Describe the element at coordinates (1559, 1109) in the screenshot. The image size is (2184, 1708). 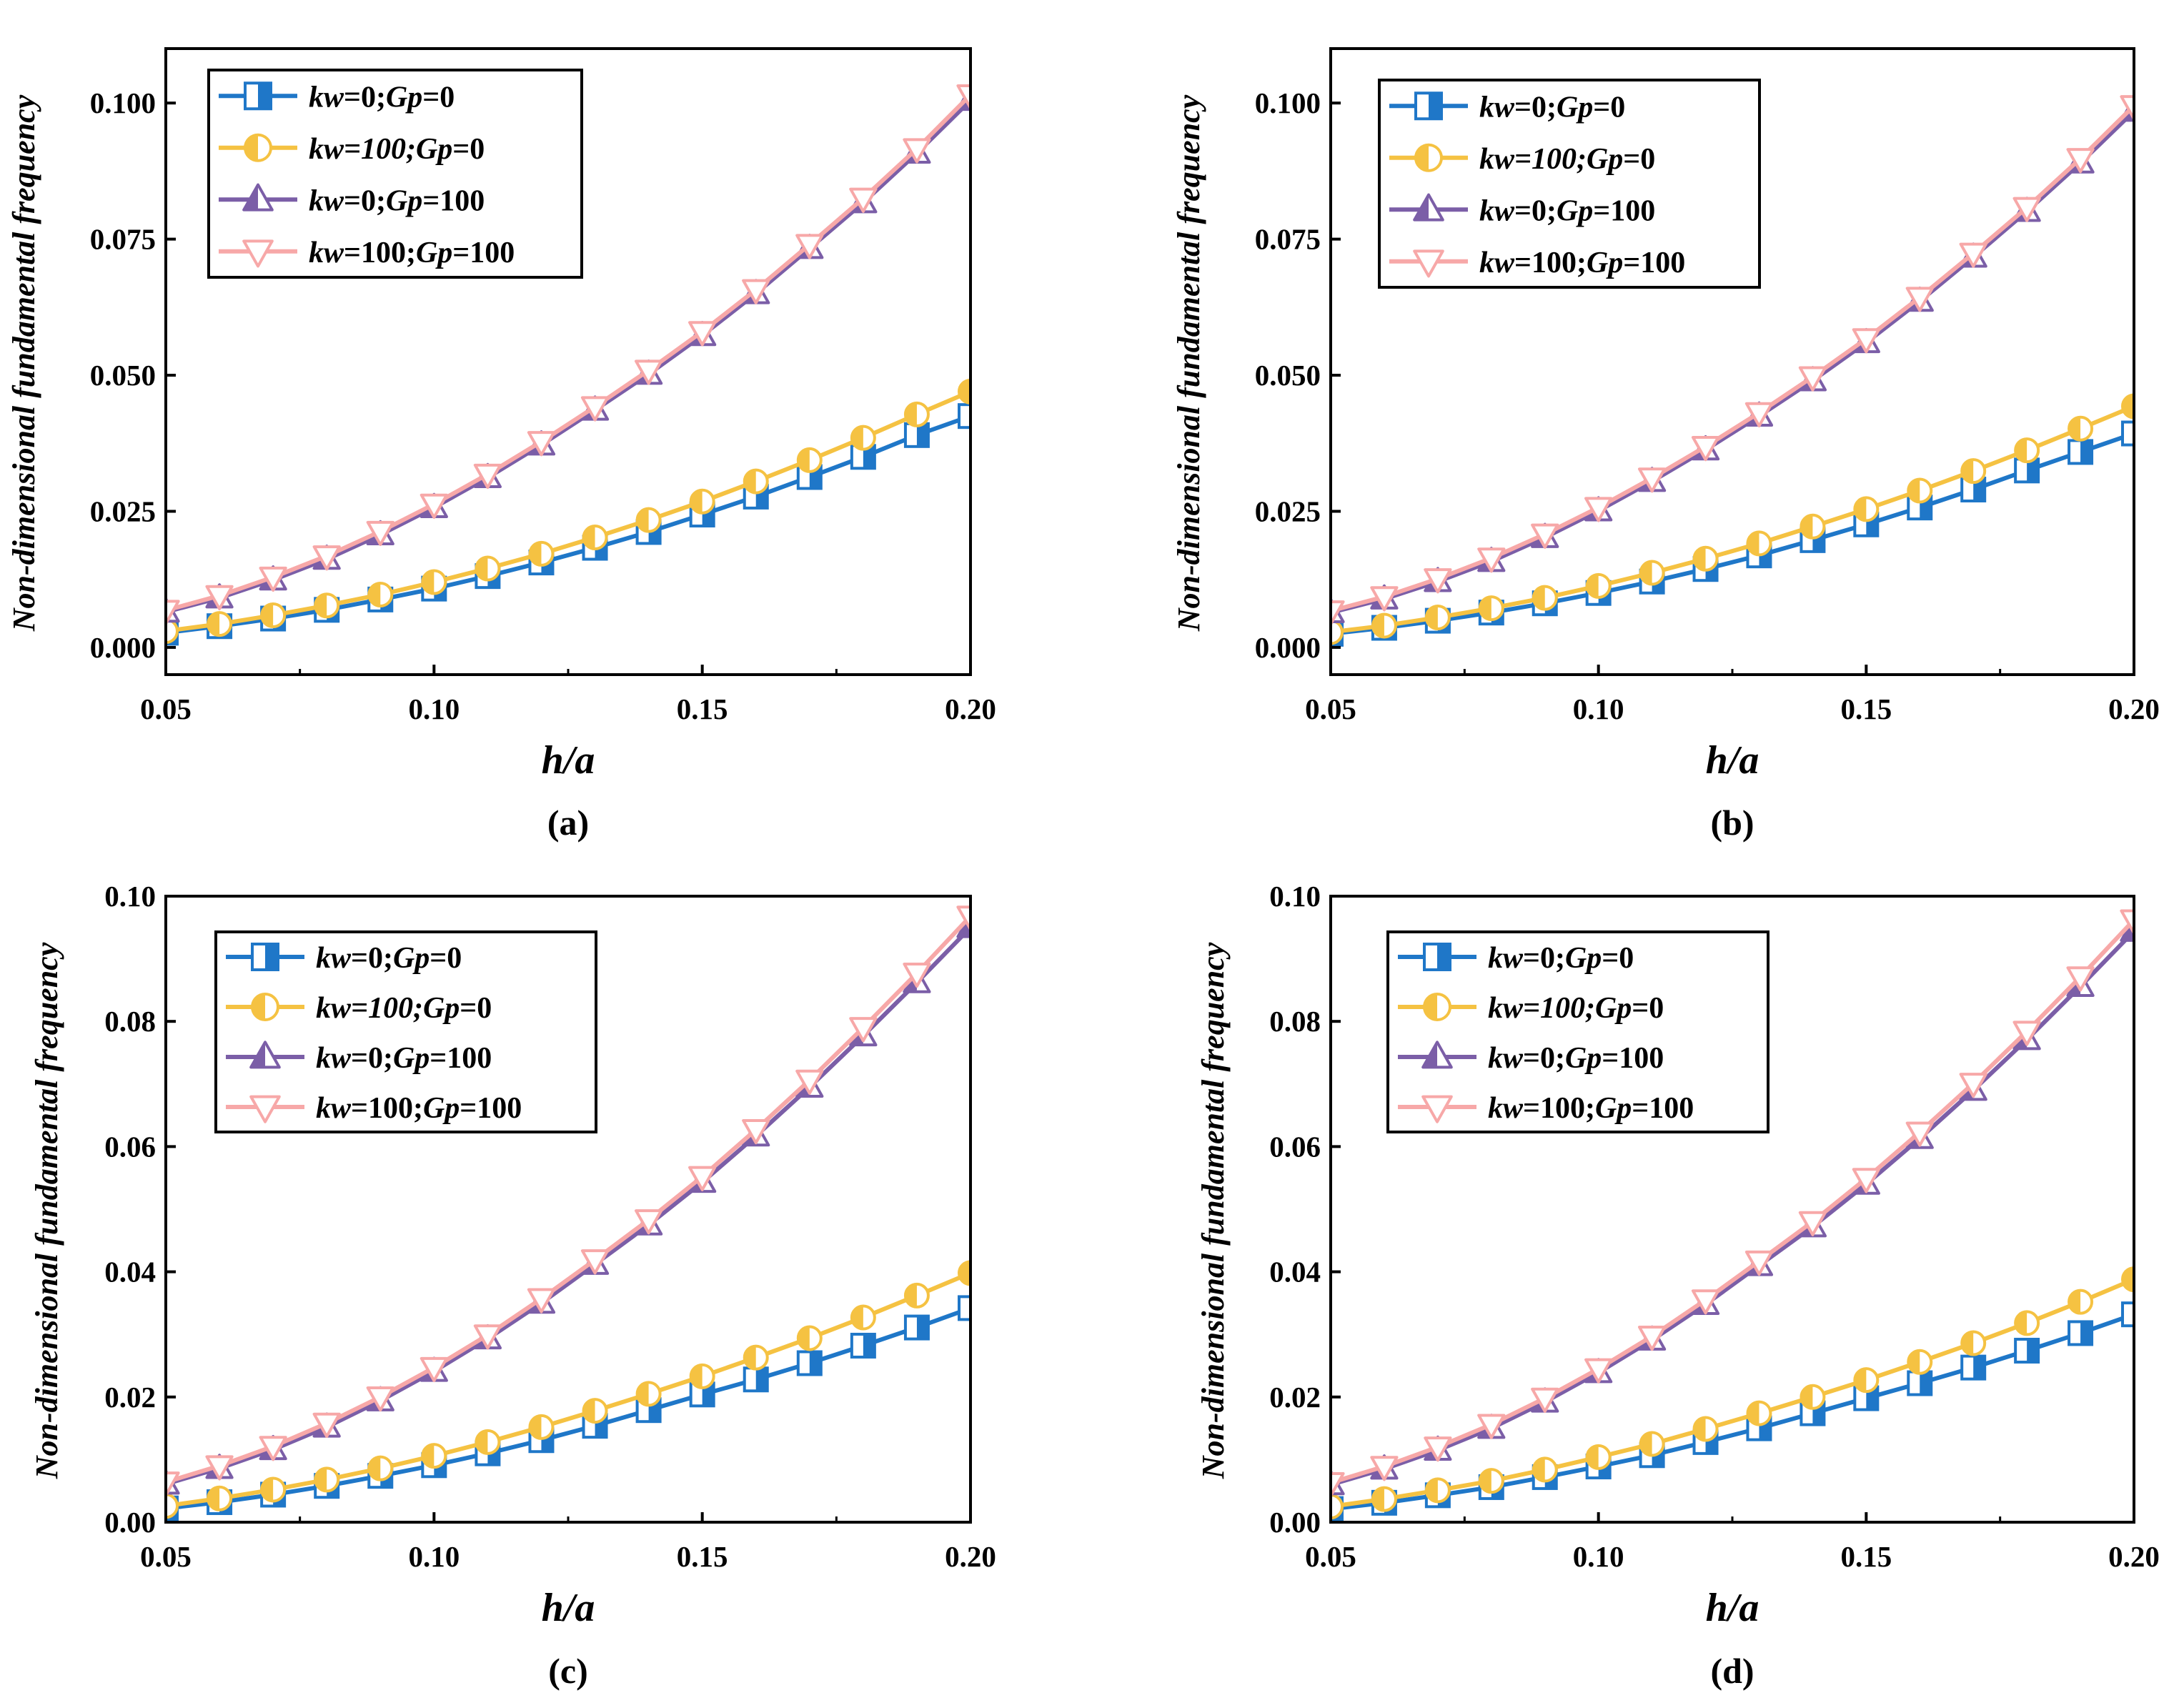
I see `legend-label-part: =100;` at that location.